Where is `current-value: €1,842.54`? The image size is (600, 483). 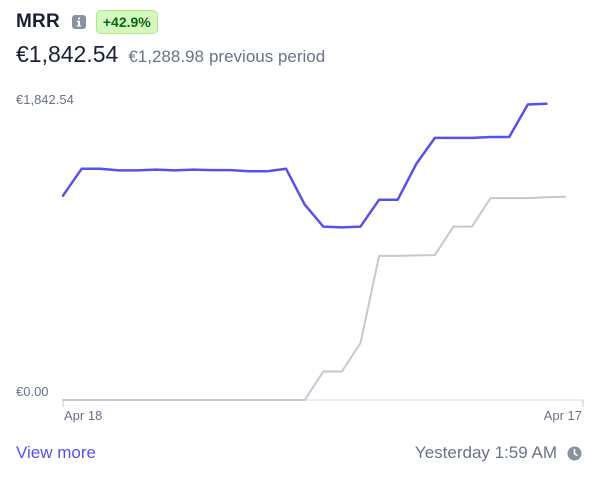
current-value: €1,842.54 is located at coordinates (67, 54).